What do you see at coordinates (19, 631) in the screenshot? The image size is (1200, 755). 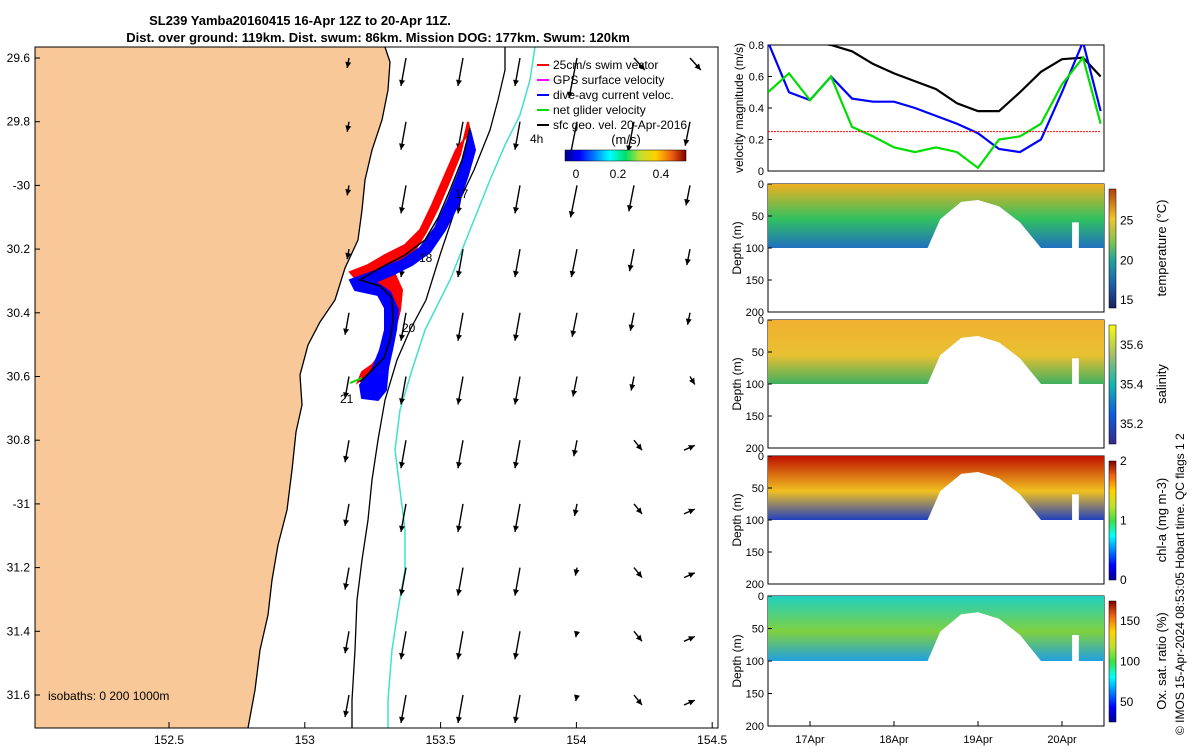 I see `lat-tick-label: 31.4` at bounding box center [19, 631].